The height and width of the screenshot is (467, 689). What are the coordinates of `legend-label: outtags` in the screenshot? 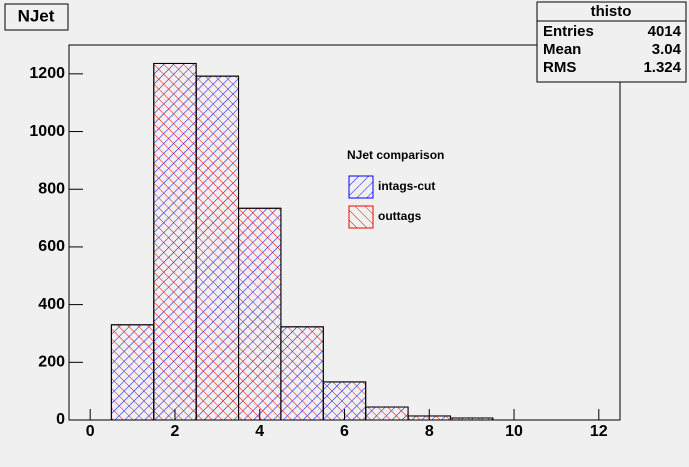 It's located at (400, 216).